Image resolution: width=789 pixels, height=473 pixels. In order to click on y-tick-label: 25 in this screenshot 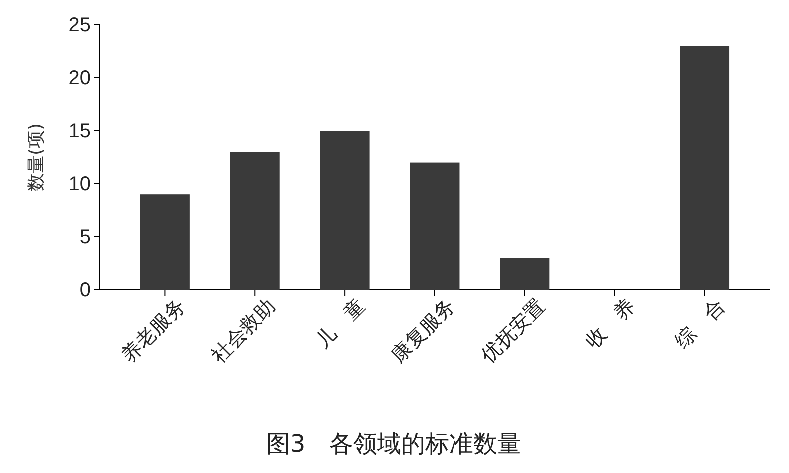, I will do `click(79, 25)`.